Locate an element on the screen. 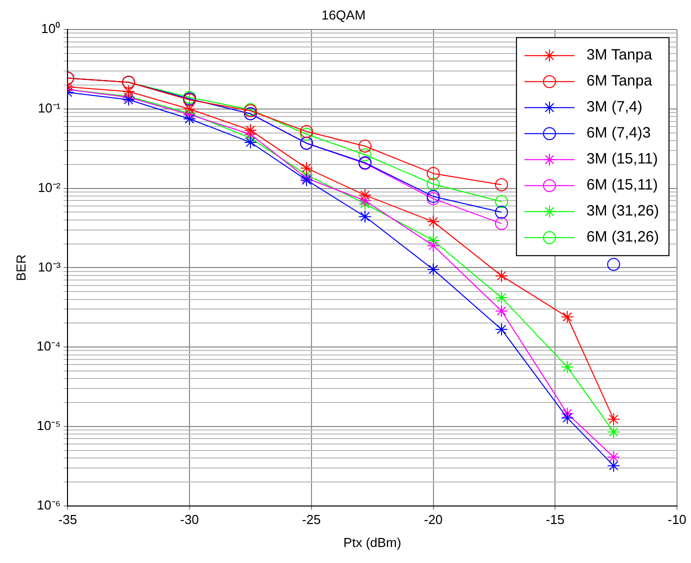 The width and height of the screenshot is (691, 563). legend-label: 6M (31,26) is located at coordinates (623, 237).